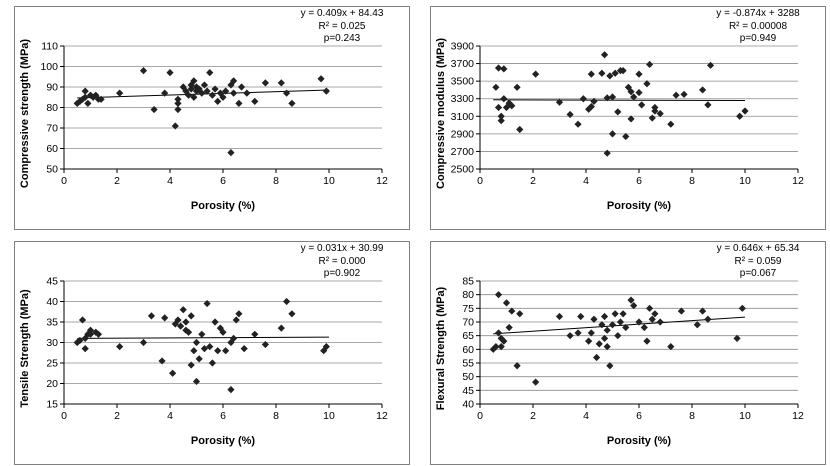 The width and height of the screenshot is (830, 466). I want to click on y-tick-label: 2900, so click(463, 134).